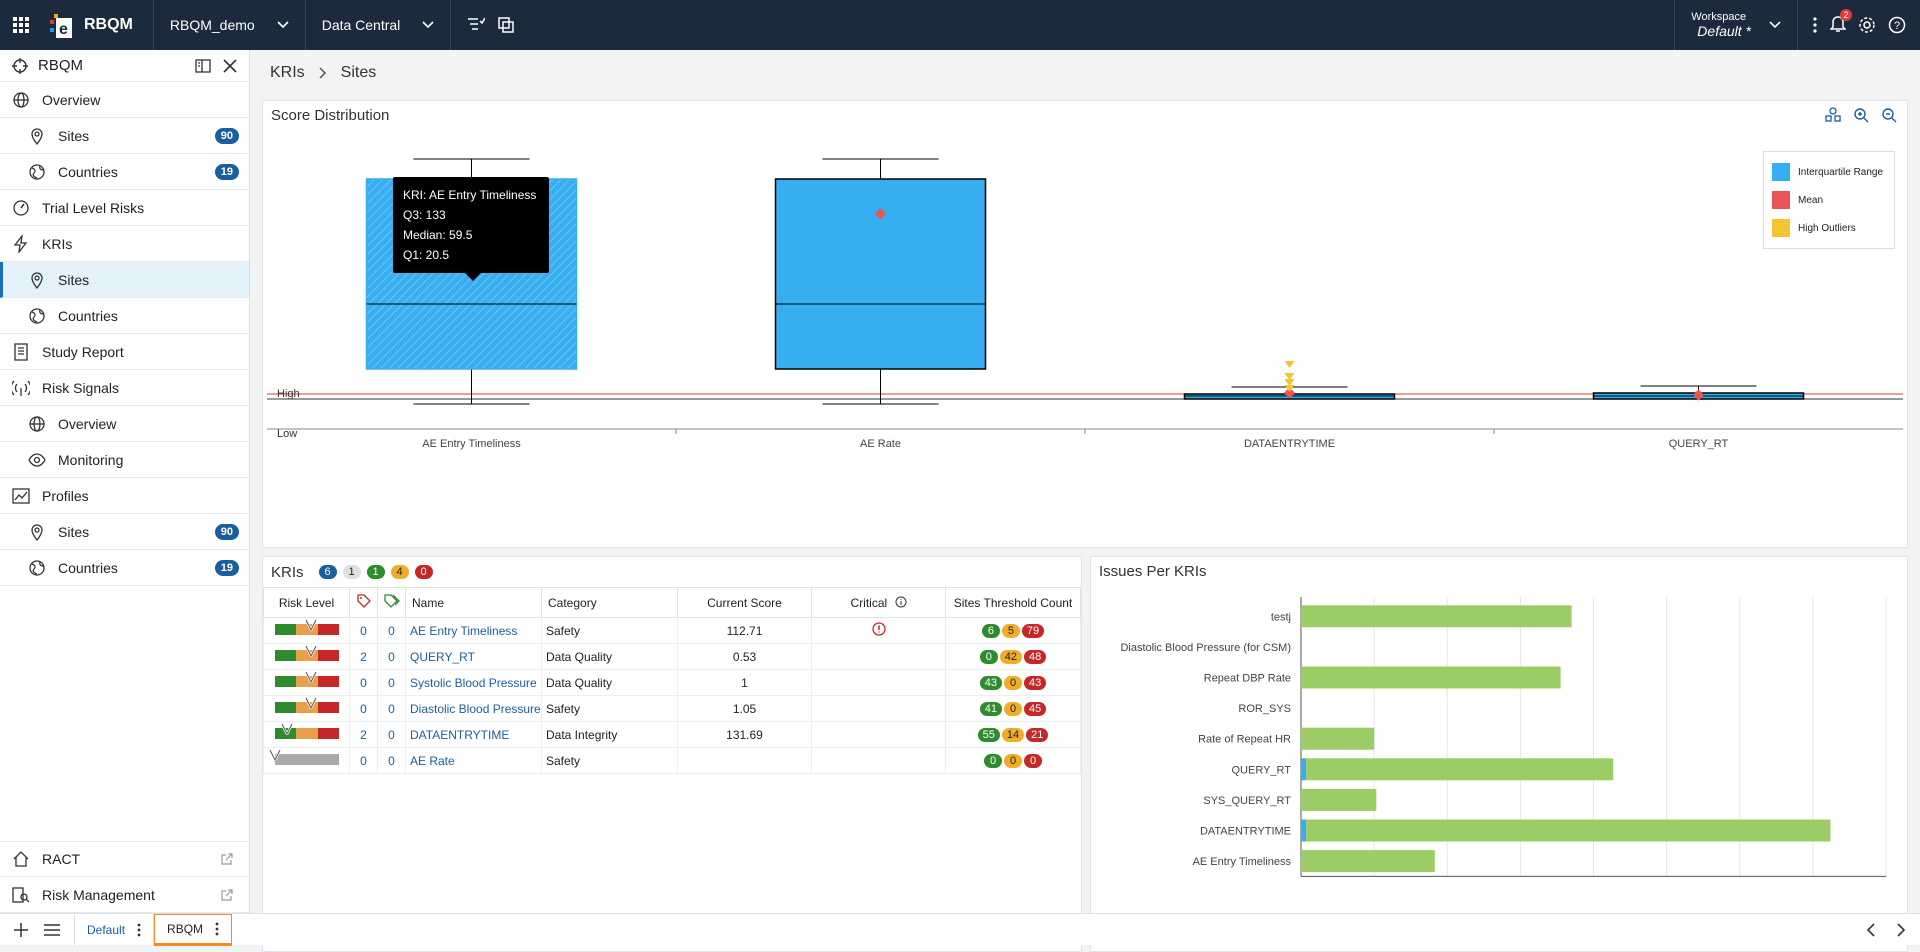 Image resolution: width=1920 pixels, height=952 pixels. Describe the element at coordinates (988, 735) in the screenshot. I see `threshold-green-count: 55` at that location.